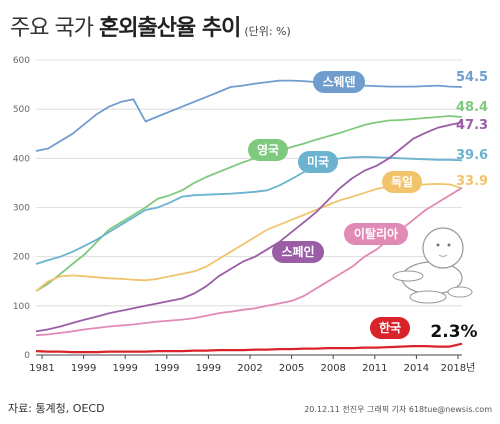 The width and height of the screenshot is (500, 424). I want to click on x-tick-label: 2011, so click(374, 368).